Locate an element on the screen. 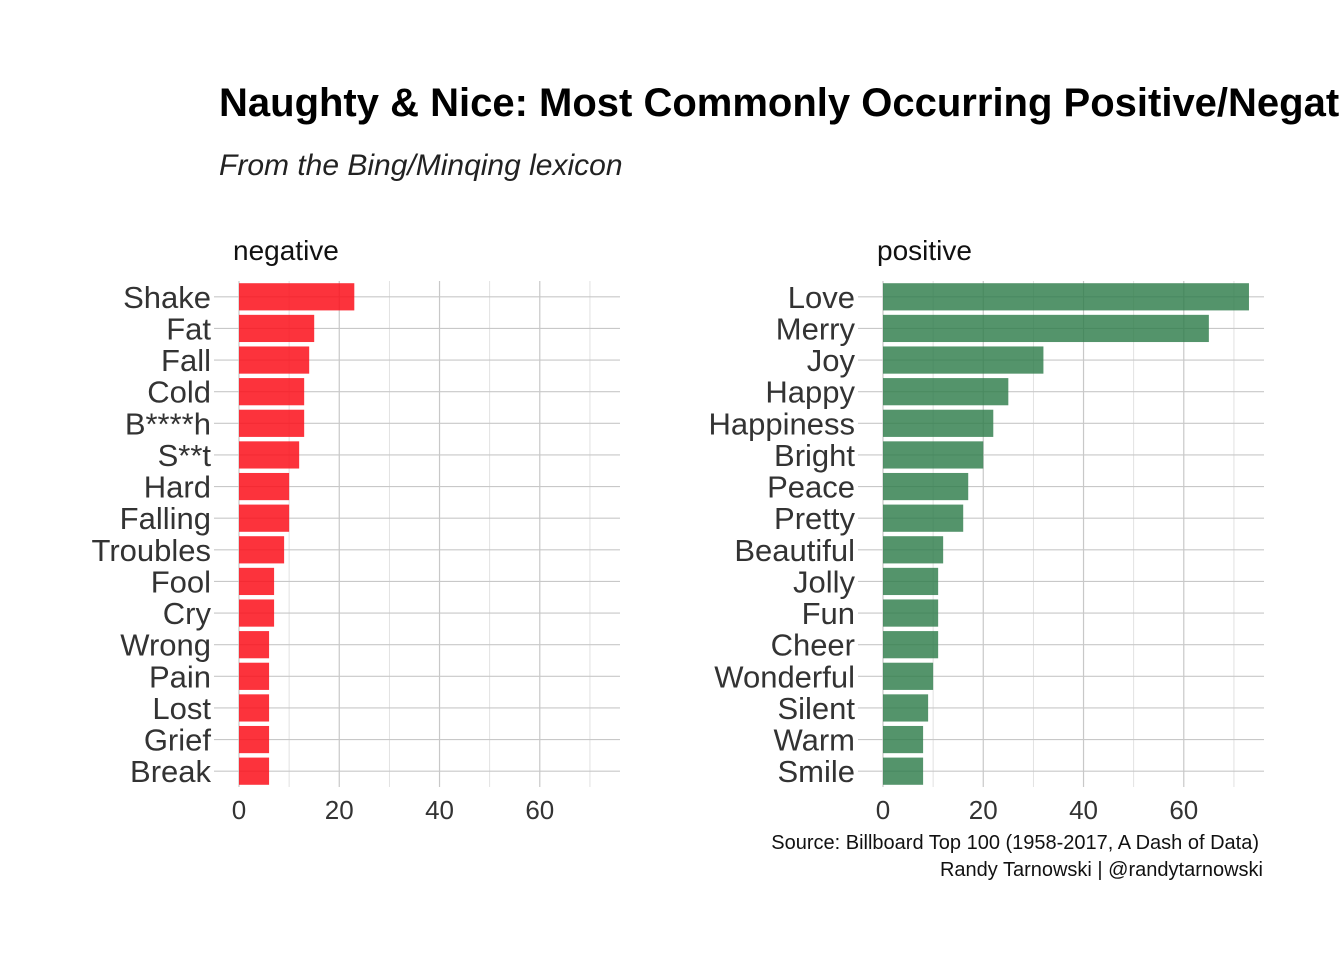  bar-cheer is located at coordinates (911, 645).